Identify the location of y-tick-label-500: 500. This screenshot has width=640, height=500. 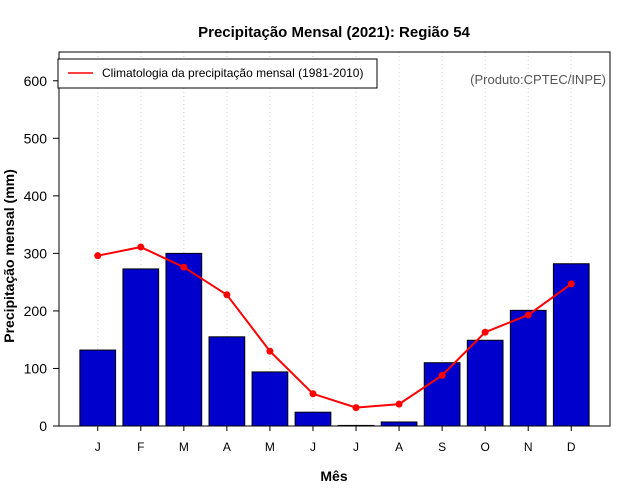
(36, 138).